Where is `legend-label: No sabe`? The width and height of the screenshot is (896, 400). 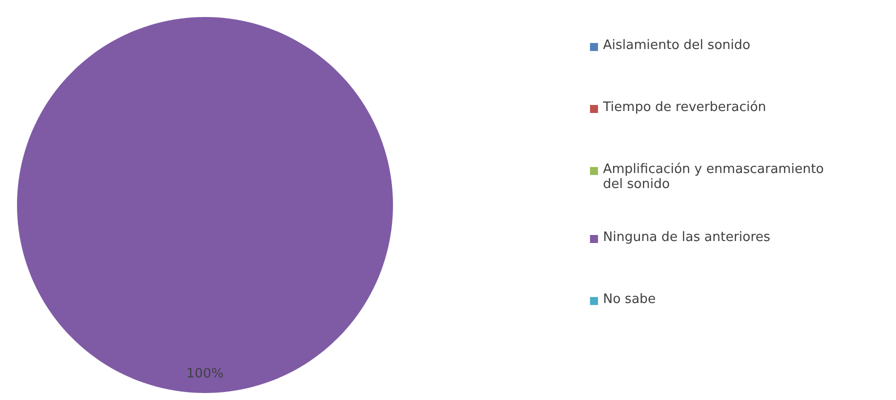
legend-label: No sabe is located at coordinates (630, 299).